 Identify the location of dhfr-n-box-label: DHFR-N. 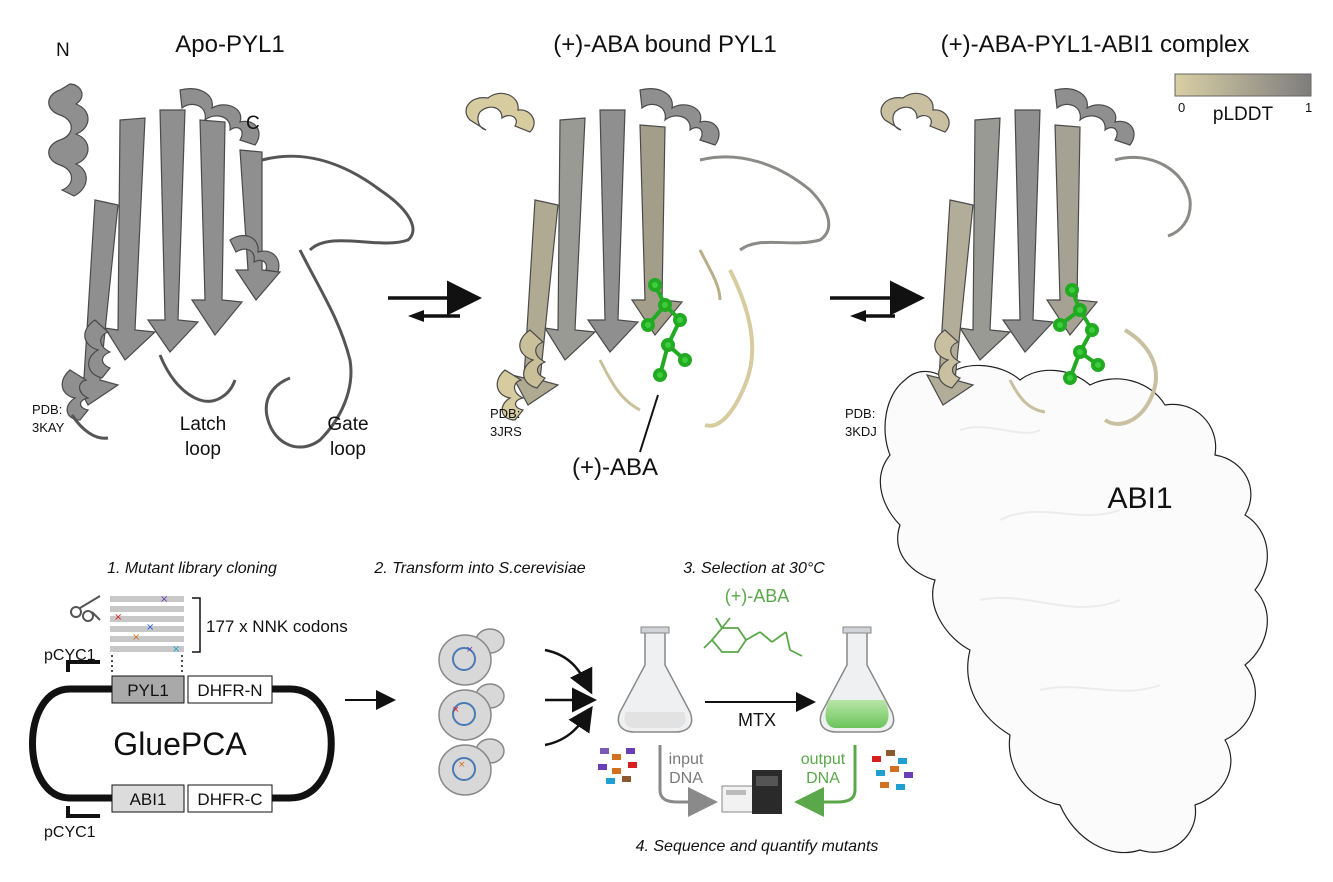
(229, 690).